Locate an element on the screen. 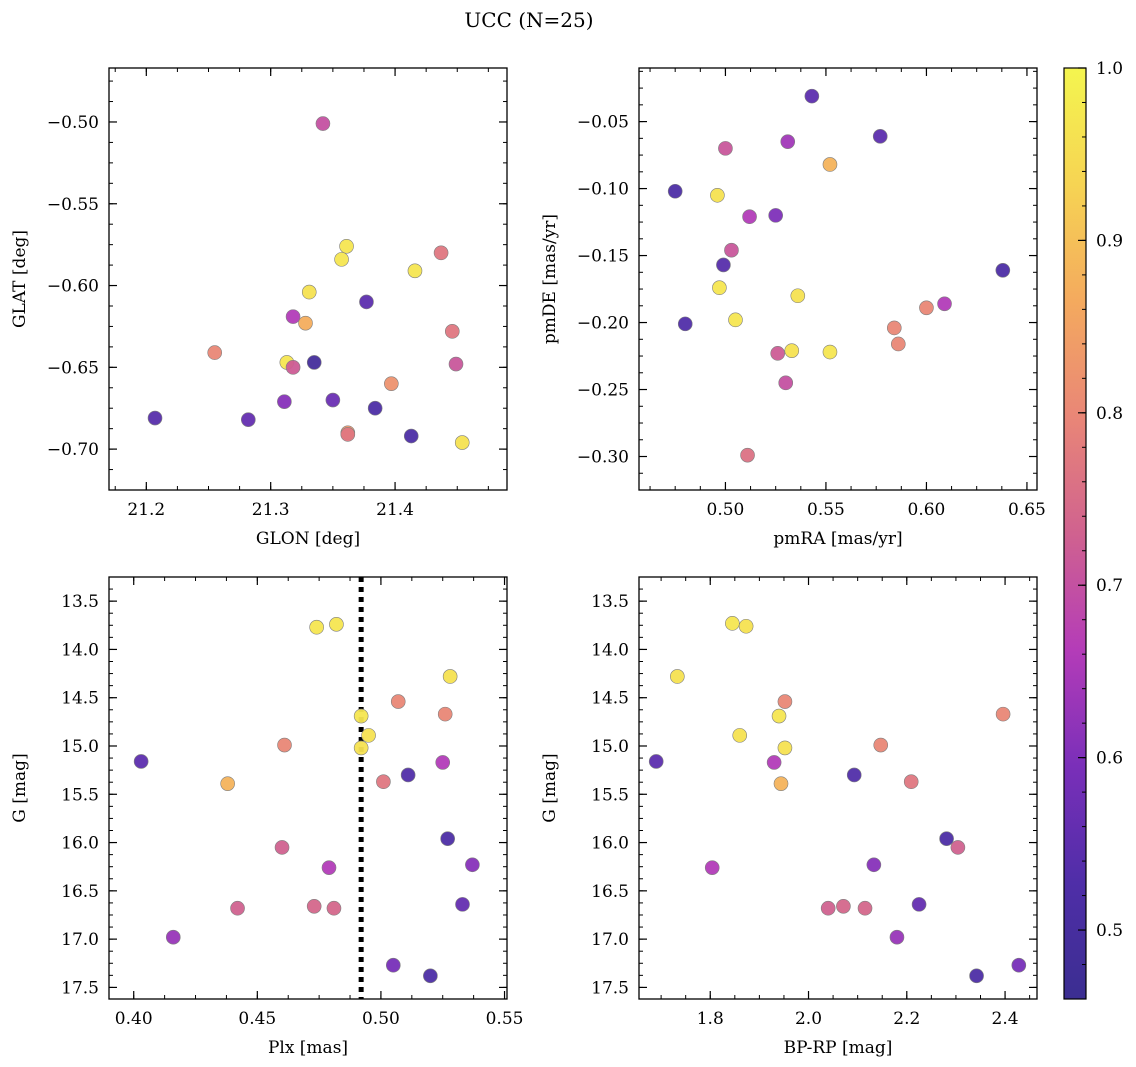 Image resolution: width=1136 pixels, height=1067 pixels. x-axis-label: GLON [deg] is located at coordinates (308, 539).